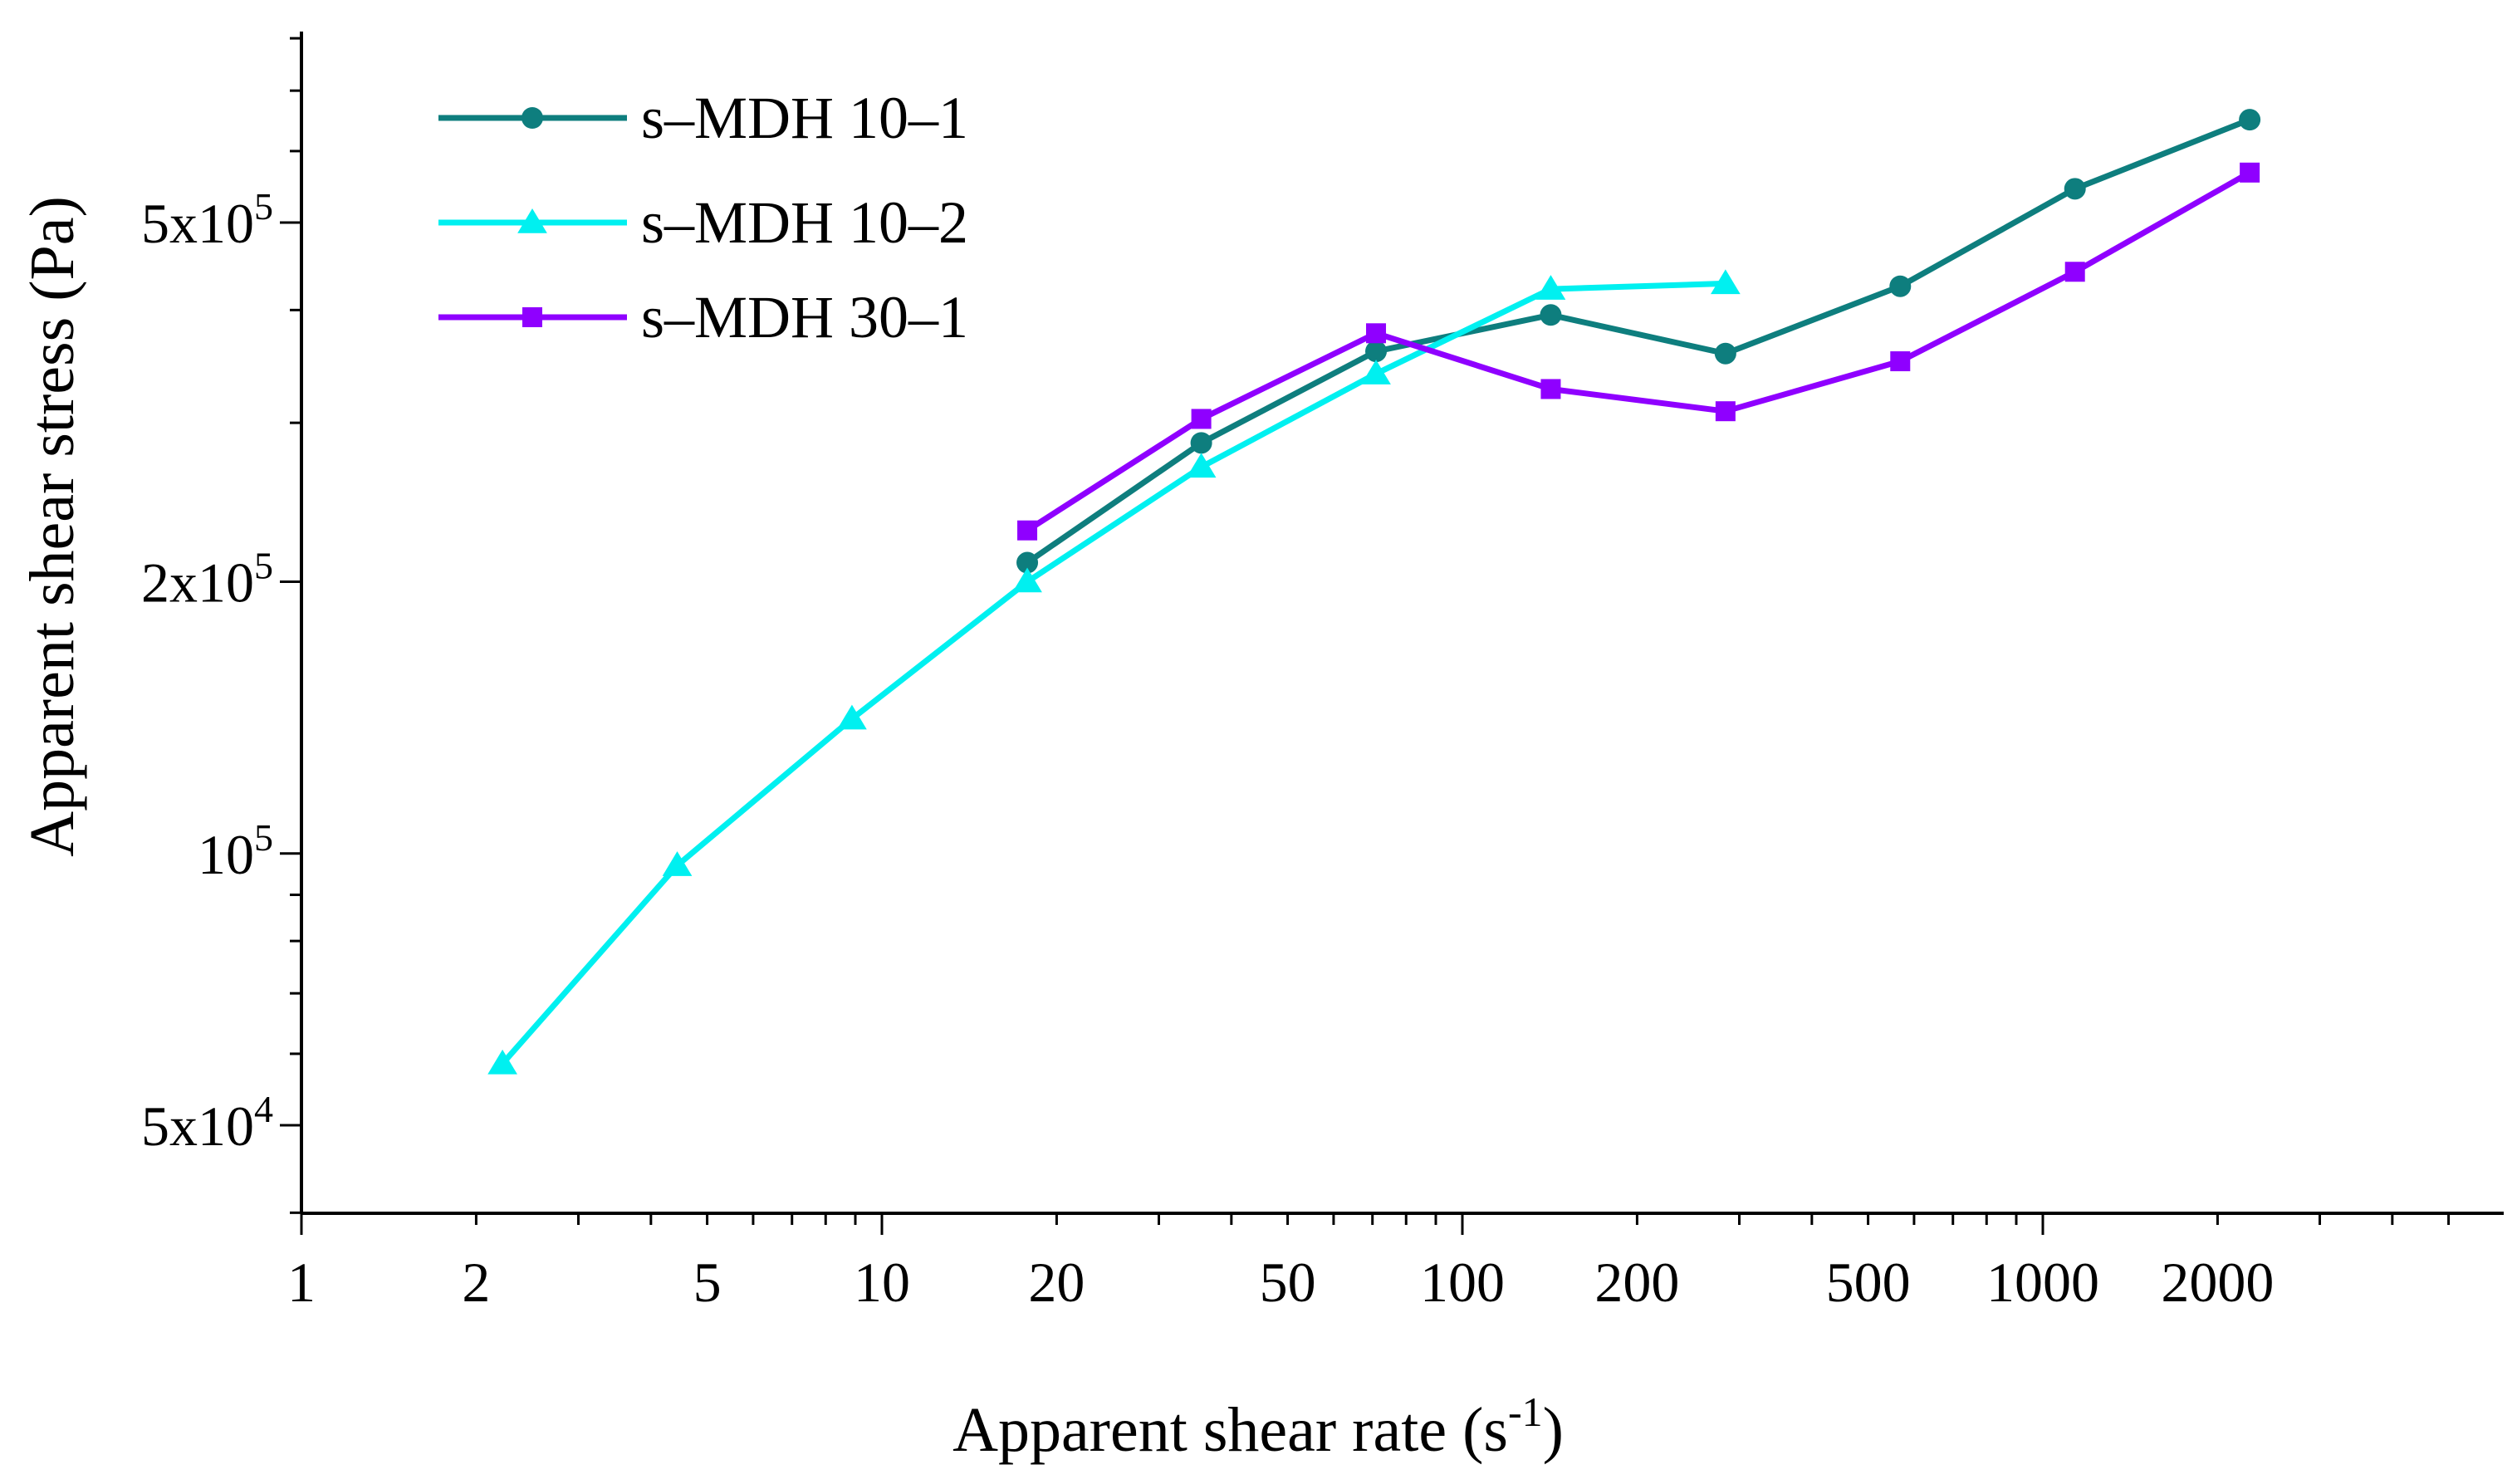 This screenshot has height=1484, width=2517. I want to click on legend-label: s–MDH 10–1, so click(805, 118).